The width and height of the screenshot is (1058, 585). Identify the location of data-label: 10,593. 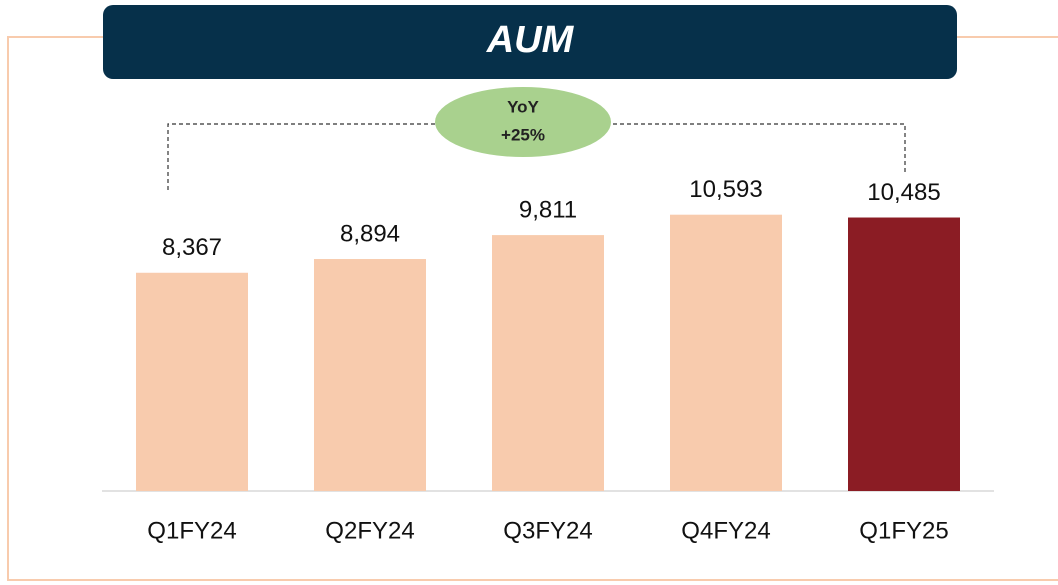
(725, 189).